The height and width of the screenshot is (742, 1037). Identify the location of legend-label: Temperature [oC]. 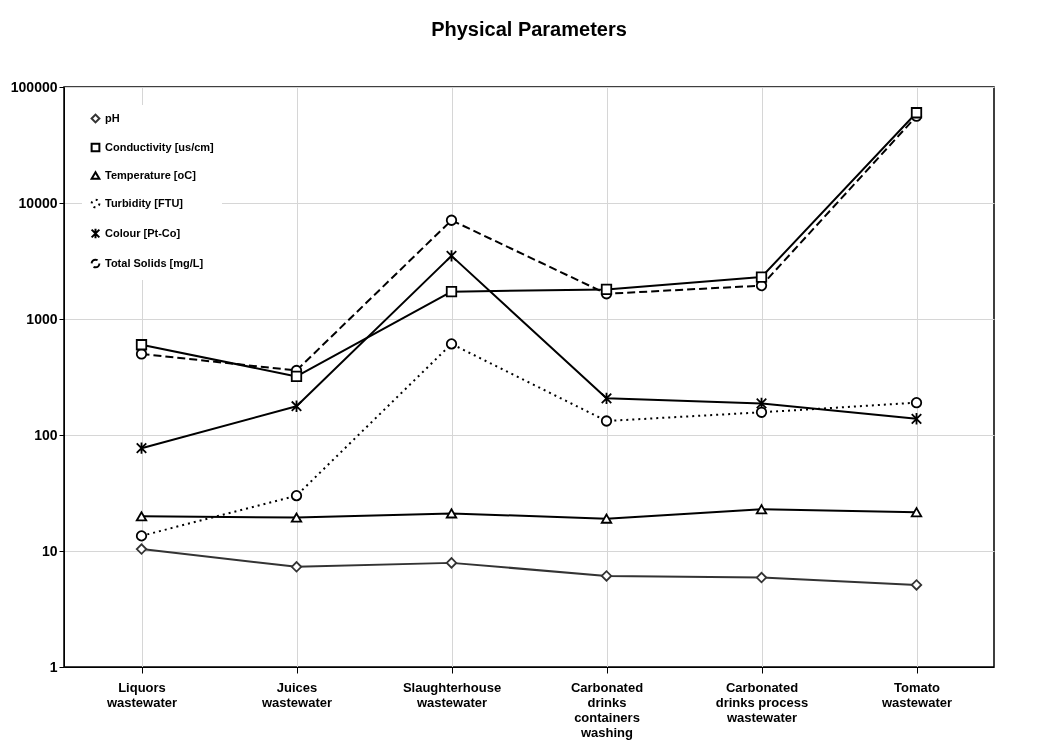
(151, 174).